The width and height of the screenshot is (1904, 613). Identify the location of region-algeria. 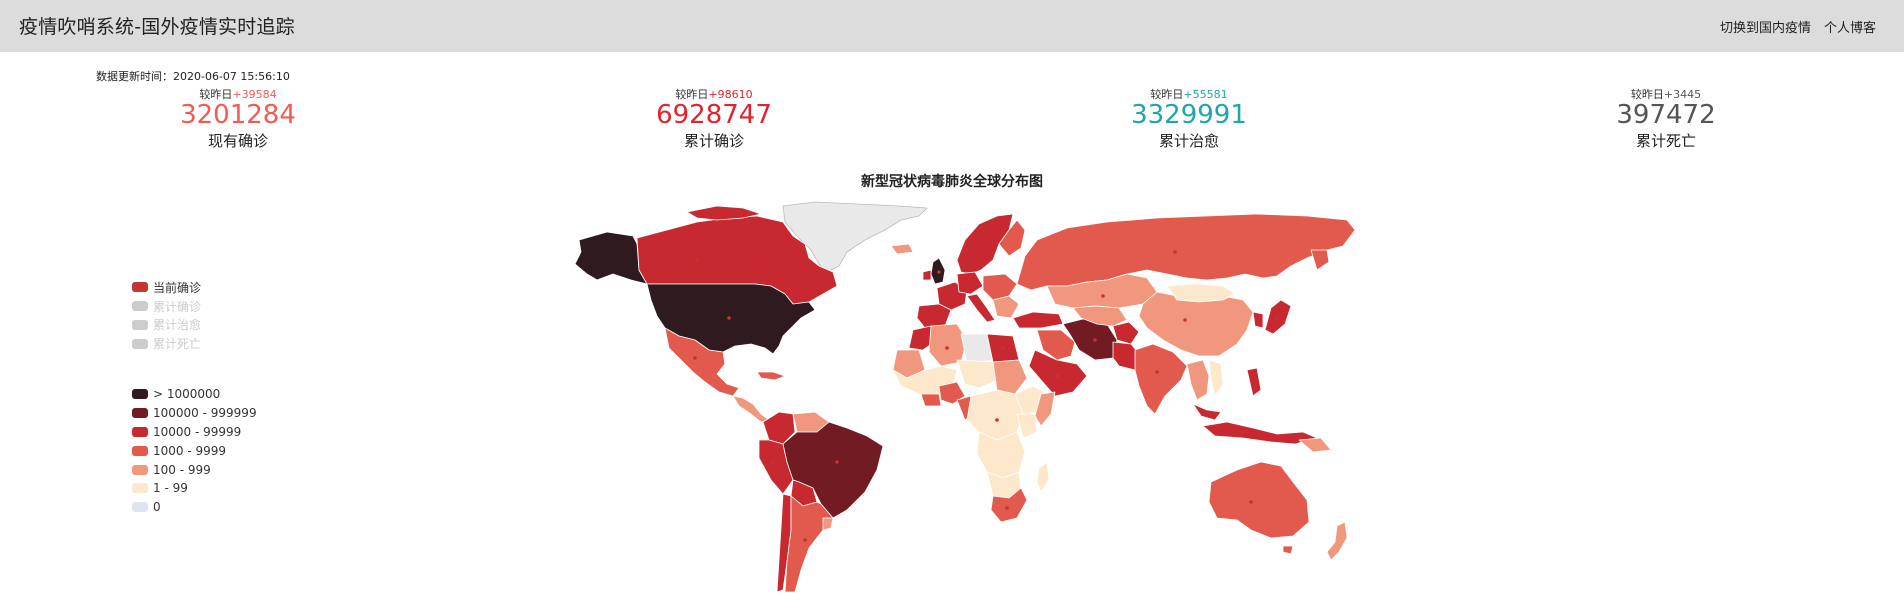
(948, 345).